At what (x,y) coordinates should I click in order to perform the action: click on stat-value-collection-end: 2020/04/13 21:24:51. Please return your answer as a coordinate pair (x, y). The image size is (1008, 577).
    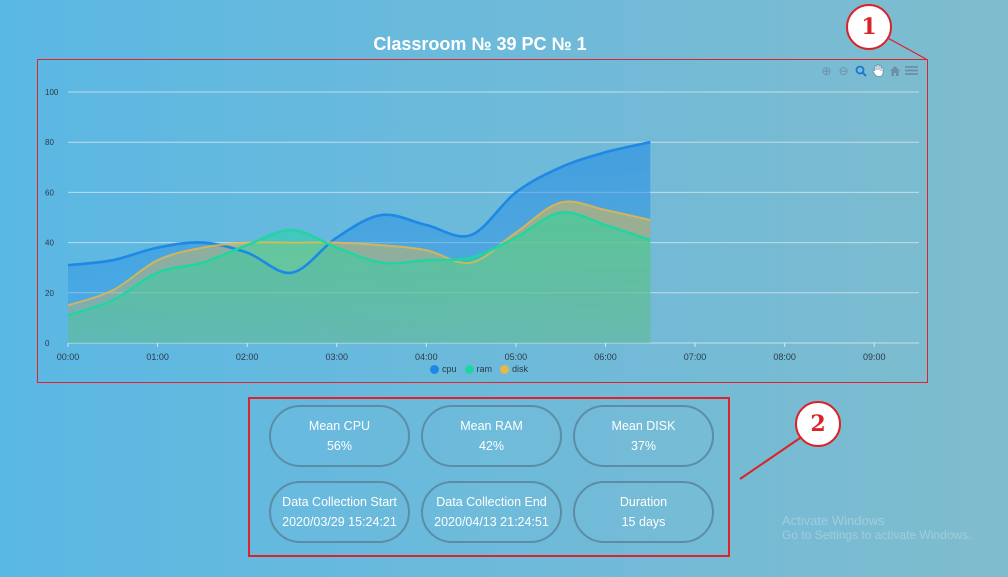
    Looking at the image, I should click on (491, 522).